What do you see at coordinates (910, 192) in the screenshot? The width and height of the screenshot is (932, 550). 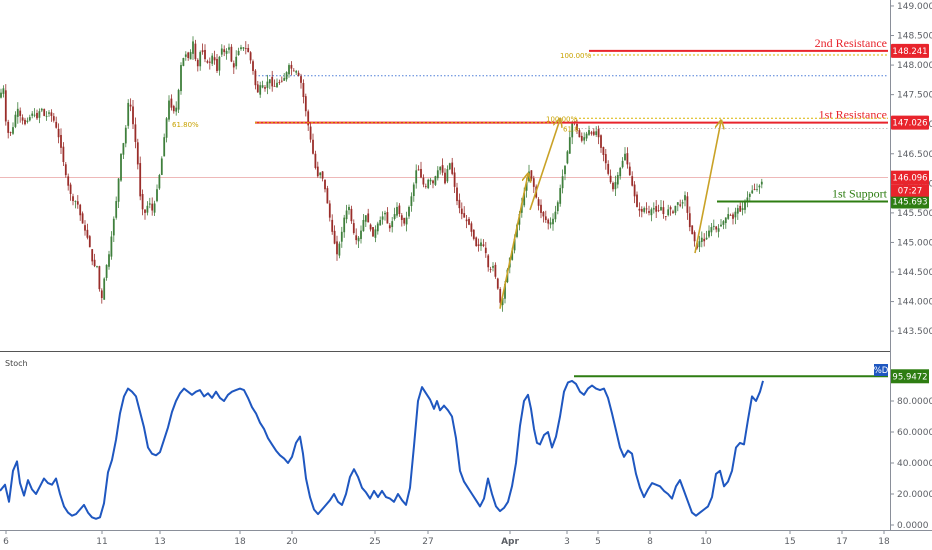 I see `countdown-value: 07:27` at bounding box center [910, 192].